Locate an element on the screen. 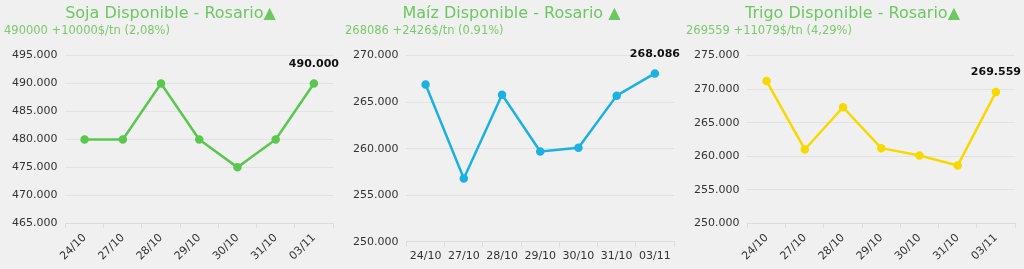 The image size is (1024, 269). chart-subtitle: 269559 +11079$/tn (4,29%) is located at coordinates (769, 31).